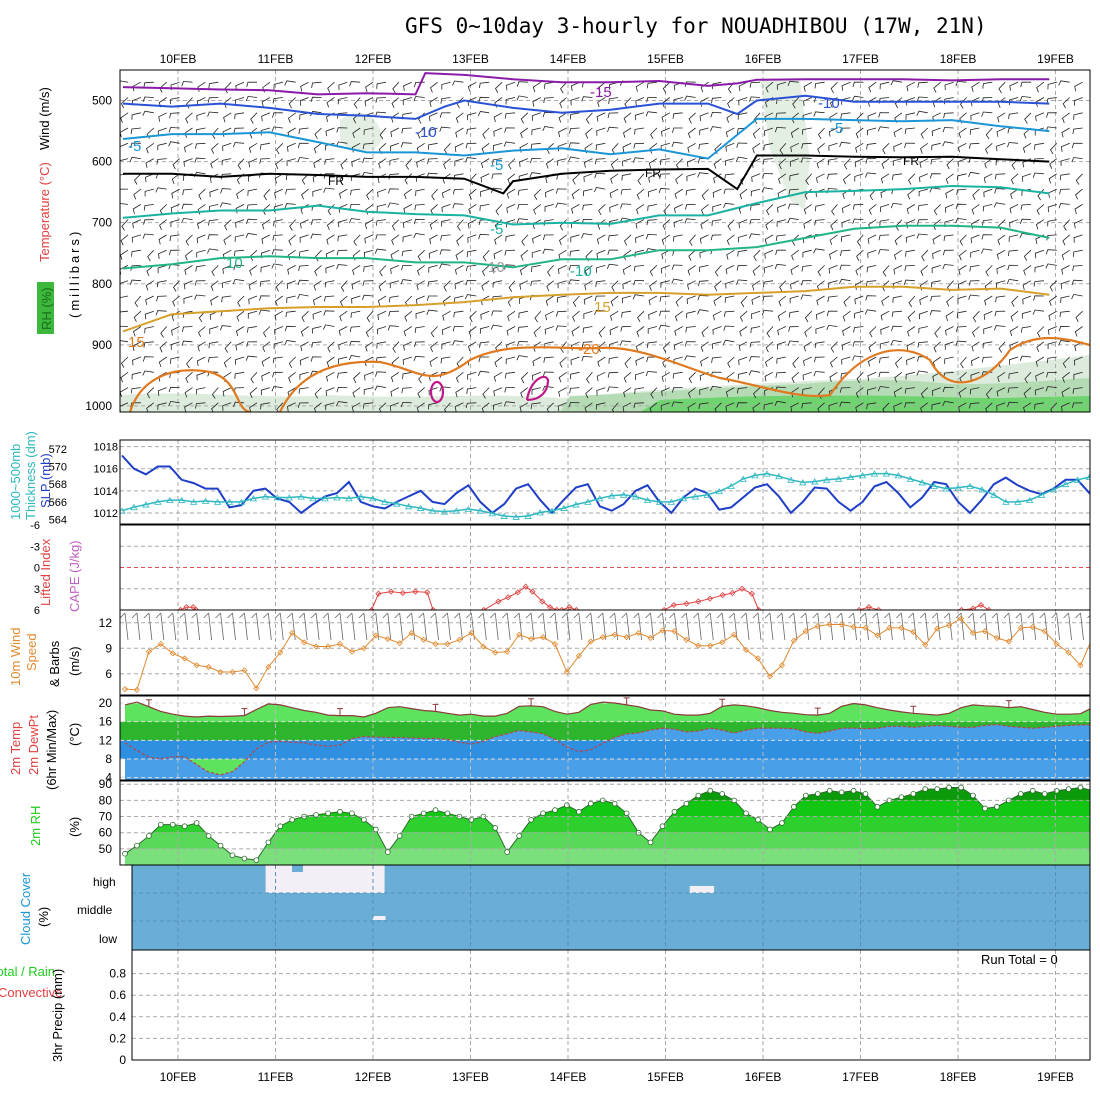 This screenshot has height=1100, width=1100. I want to click on contour-label: -10, so click(581, 271).